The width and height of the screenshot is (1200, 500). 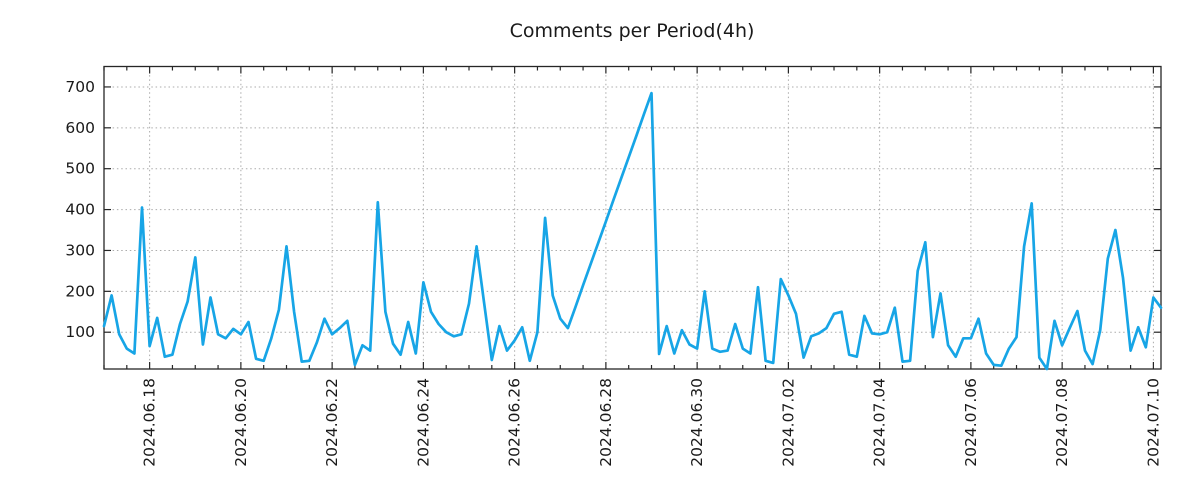 What do you see at coordinates (80, 169) in the screenshot?
I see `y-tick-label: 500` at bounding box center [80, 169].